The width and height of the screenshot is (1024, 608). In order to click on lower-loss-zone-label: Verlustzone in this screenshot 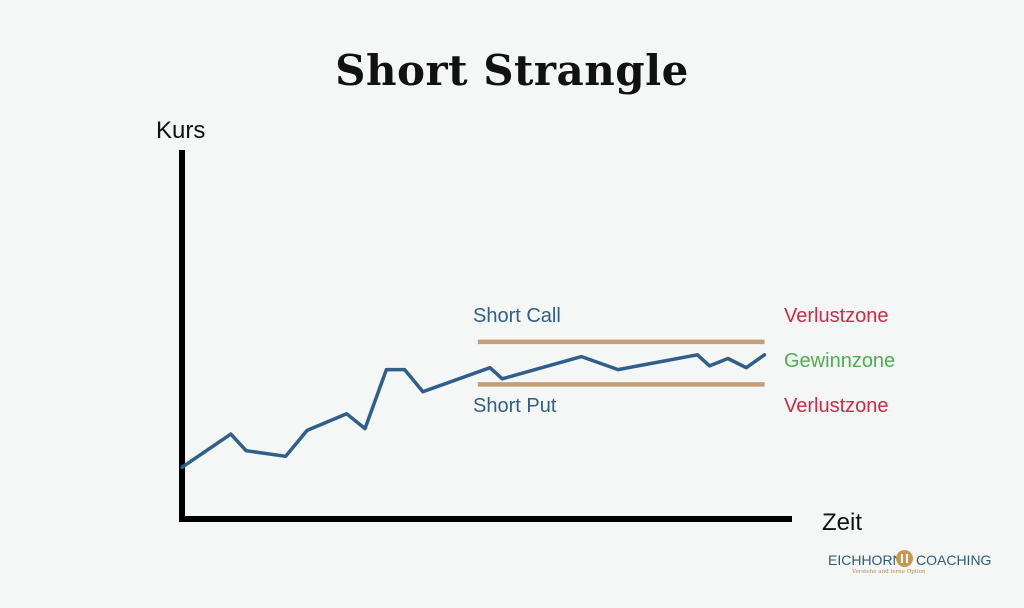, I will do `click(836, 406)`.